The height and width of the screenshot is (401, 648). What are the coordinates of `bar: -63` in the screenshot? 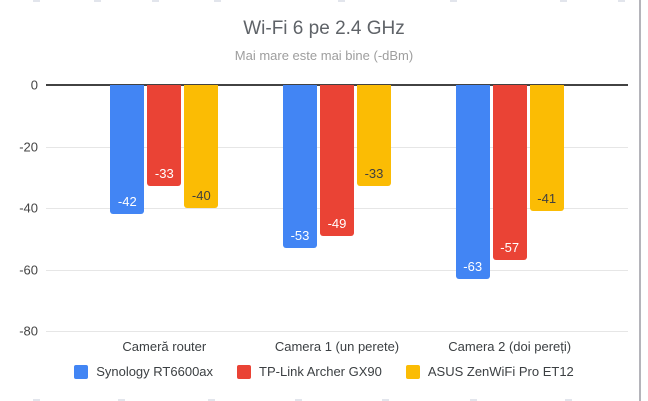 It's located at (472, 182).